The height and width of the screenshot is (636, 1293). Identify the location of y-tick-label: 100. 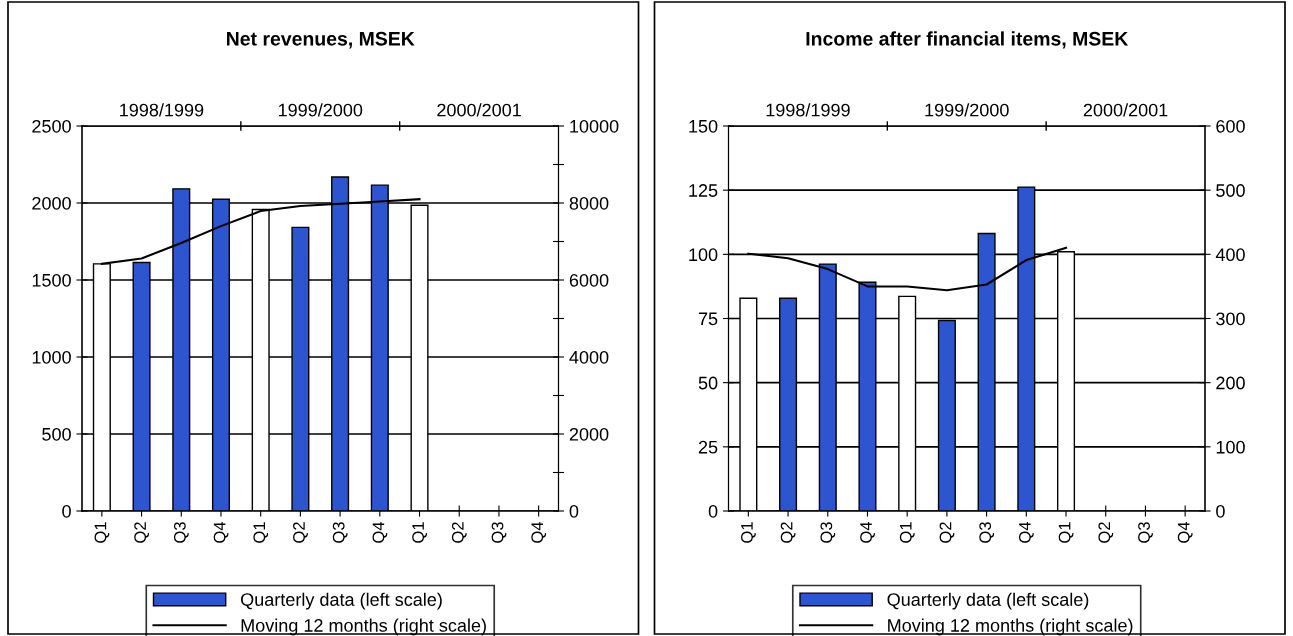
(703, 255).